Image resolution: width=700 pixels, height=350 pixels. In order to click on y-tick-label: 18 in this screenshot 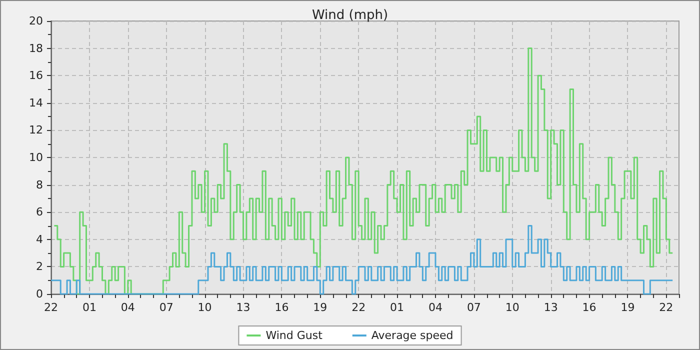, I will do `click(36, 48)`.